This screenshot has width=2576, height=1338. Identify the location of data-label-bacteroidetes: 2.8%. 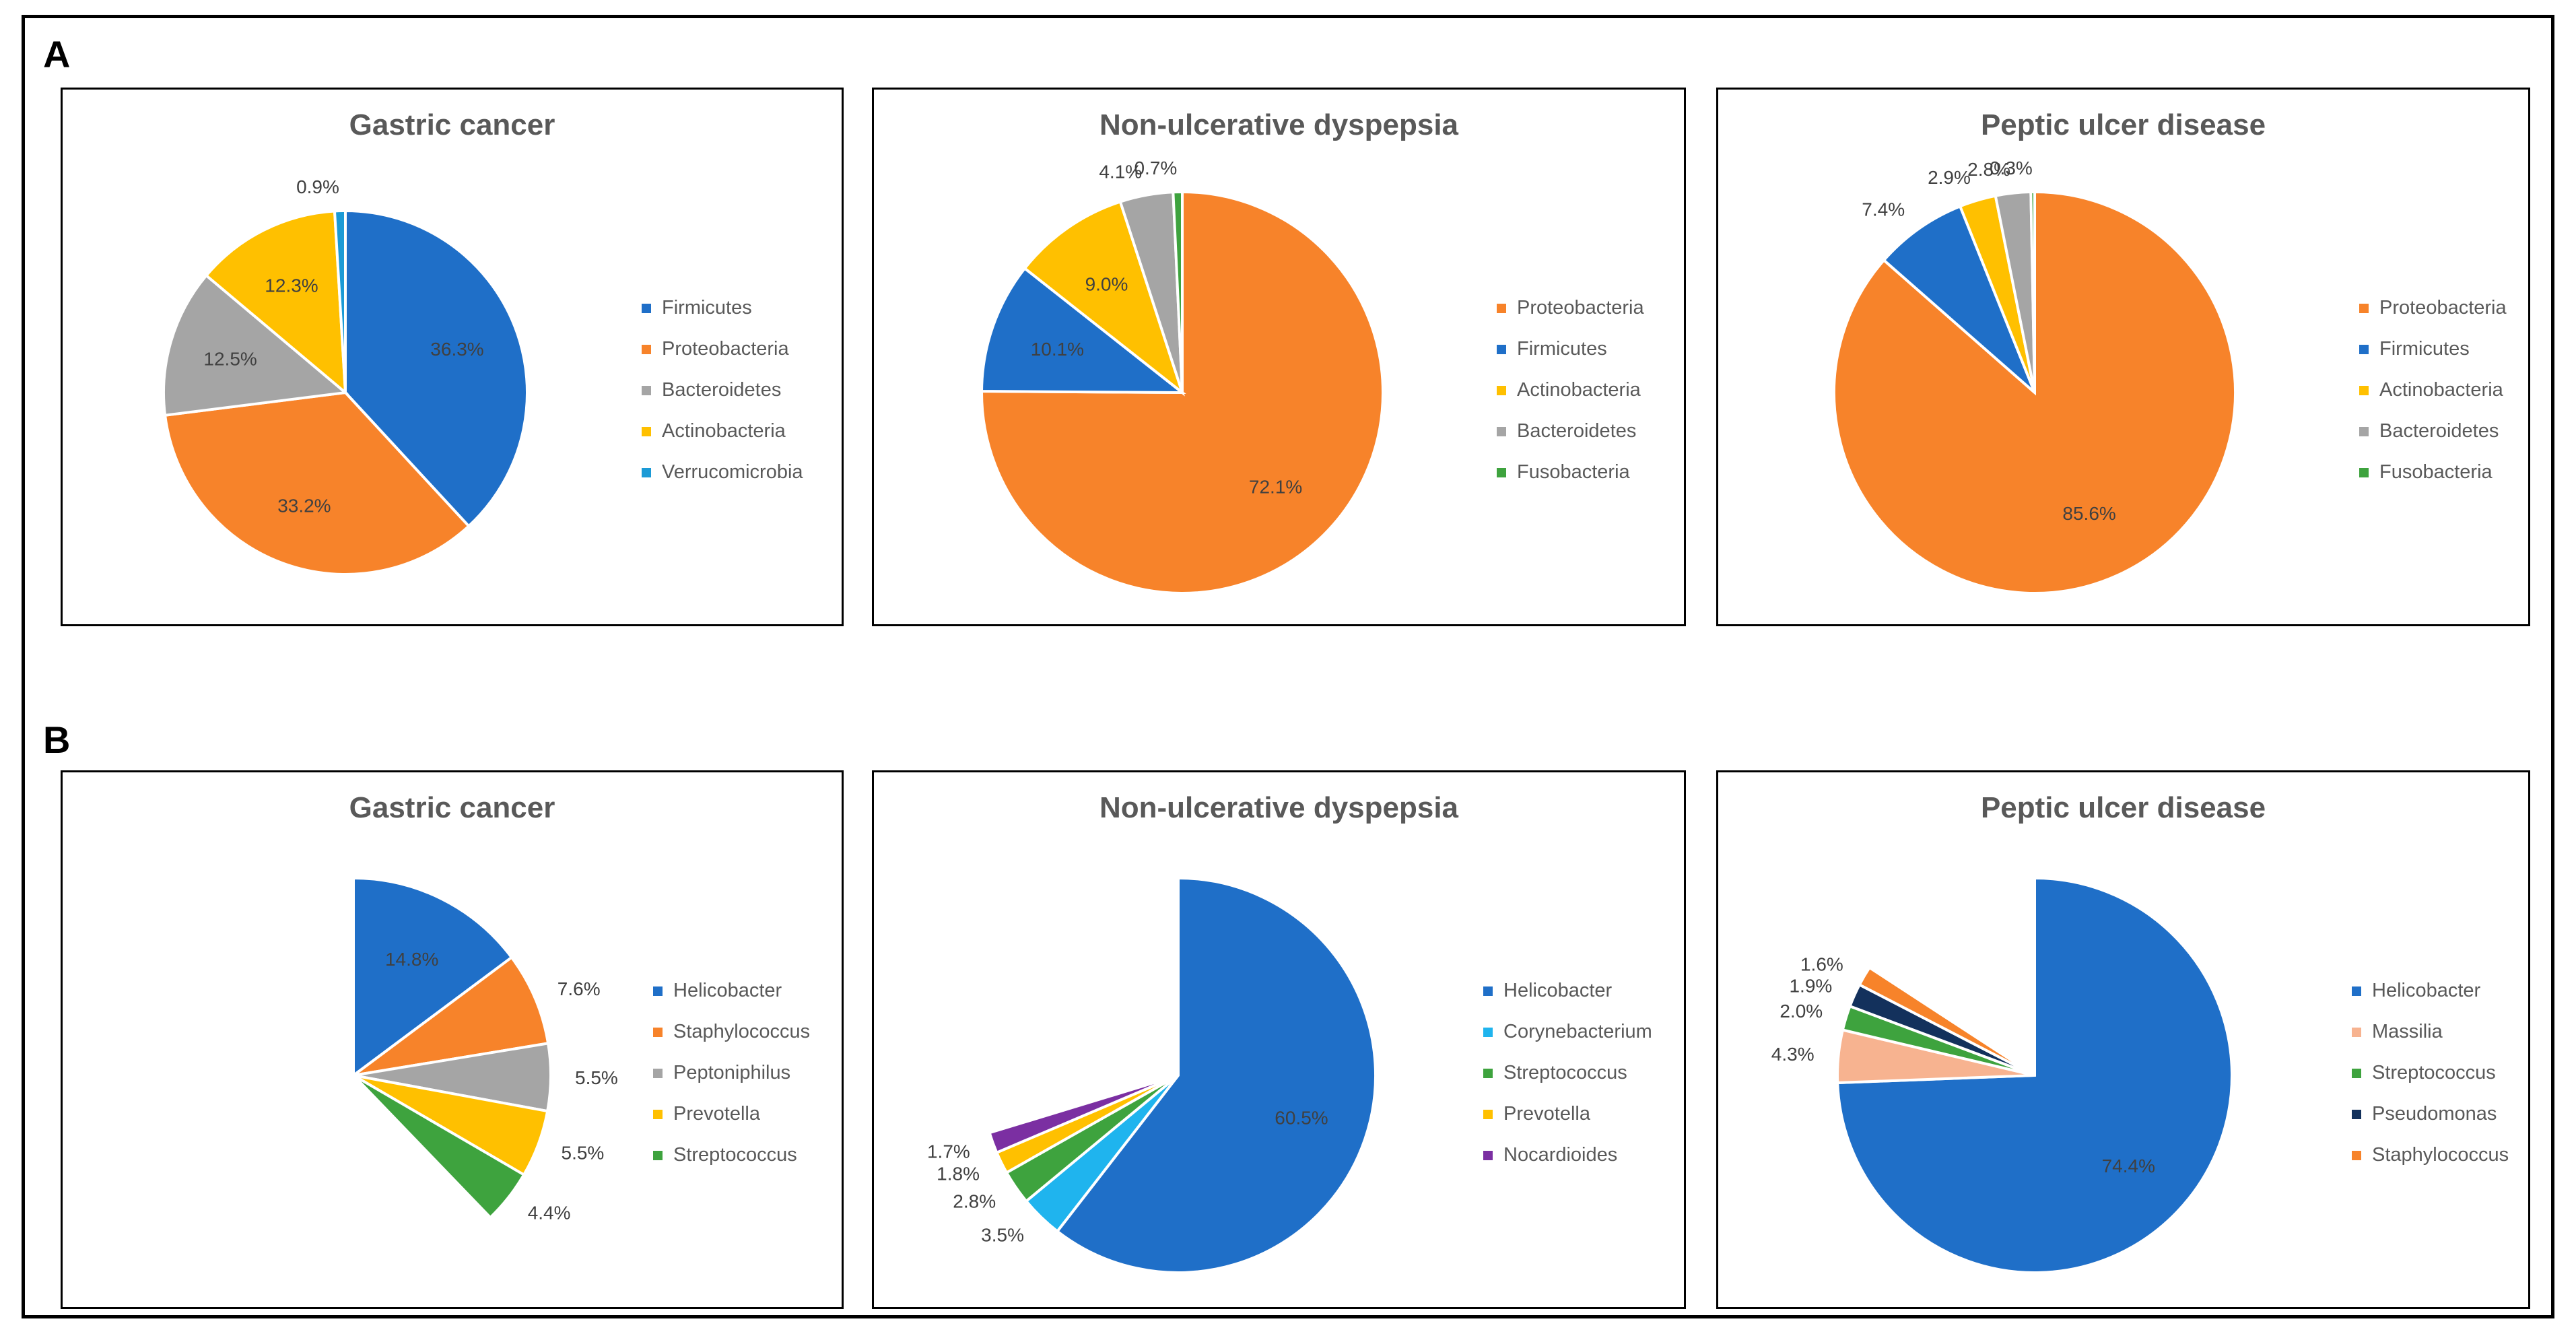
(1989, 170).